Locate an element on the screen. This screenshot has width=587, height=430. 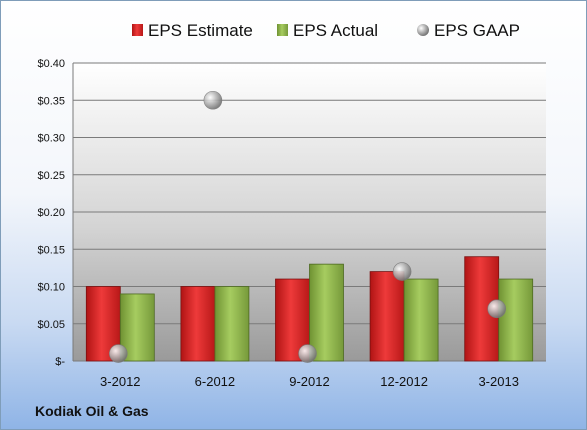
y-tick-label: $0.30 is located at coordinates (51, 139).